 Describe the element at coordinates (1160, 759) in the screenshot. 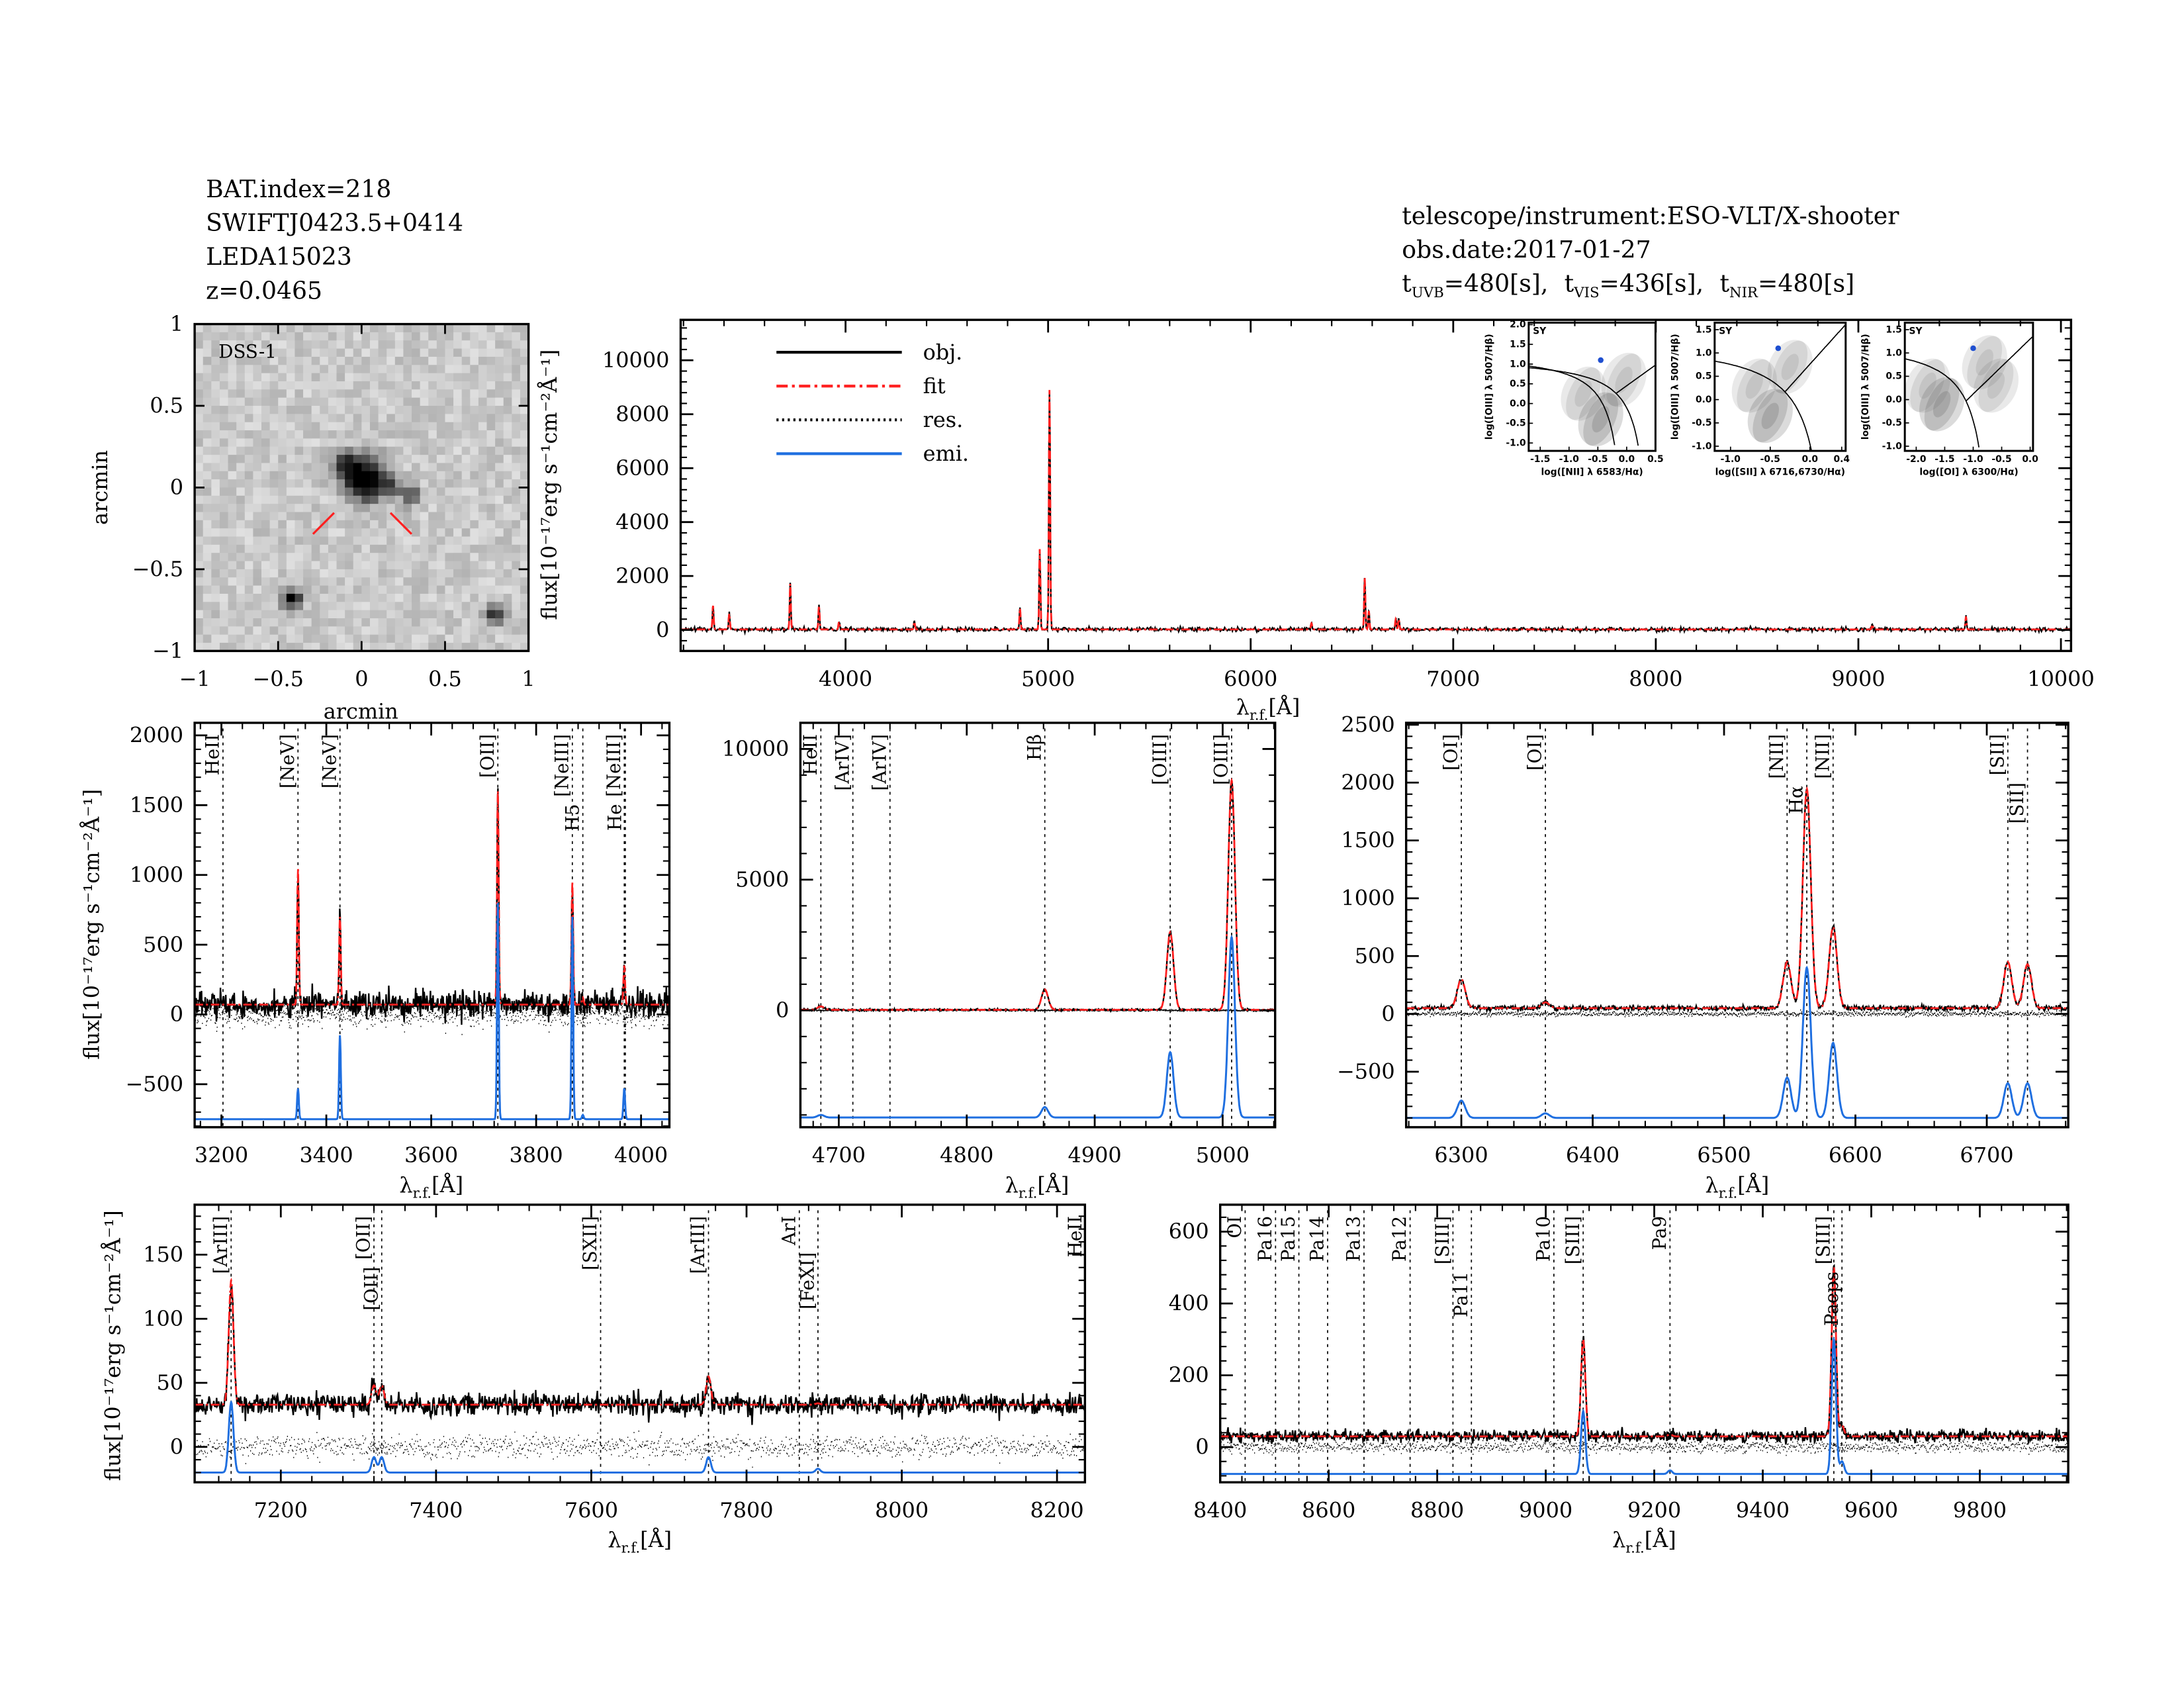

I see `line-label: [OIII]` at that location.